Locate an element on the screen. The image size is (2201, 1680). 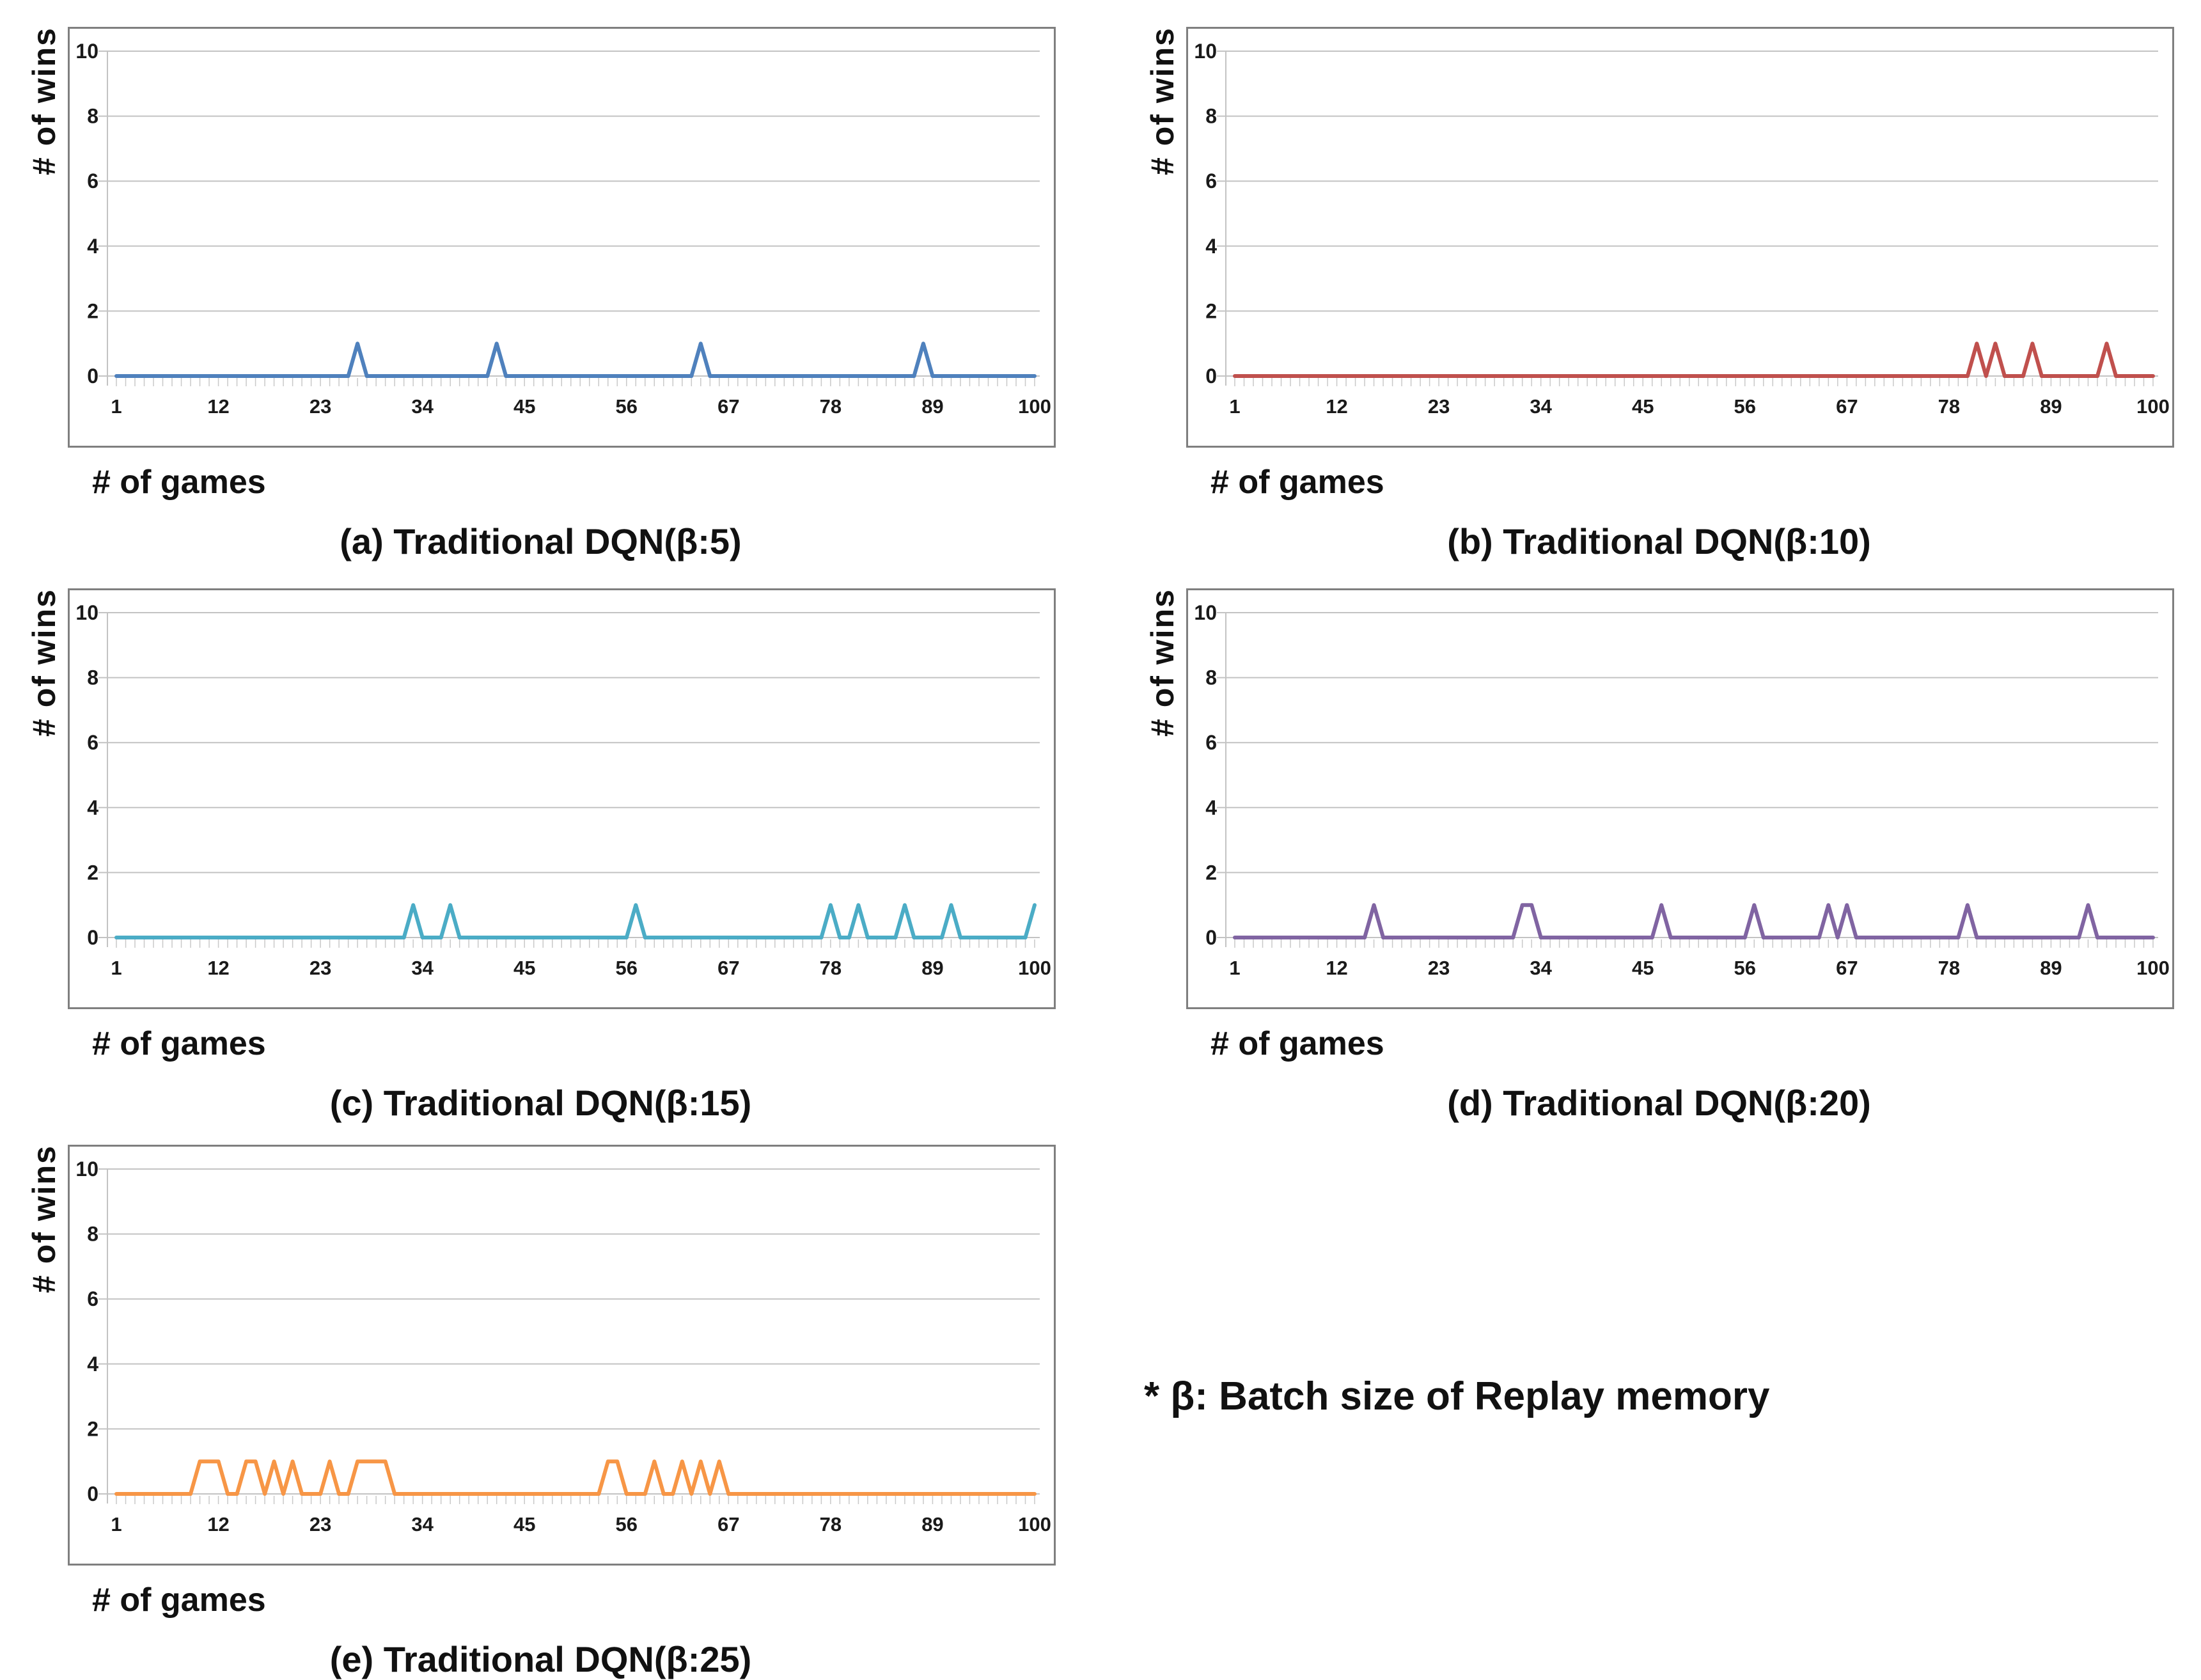
chart-caption-c: (c) Traditional DQN(β:15) is located at coordinates (541, 1103).